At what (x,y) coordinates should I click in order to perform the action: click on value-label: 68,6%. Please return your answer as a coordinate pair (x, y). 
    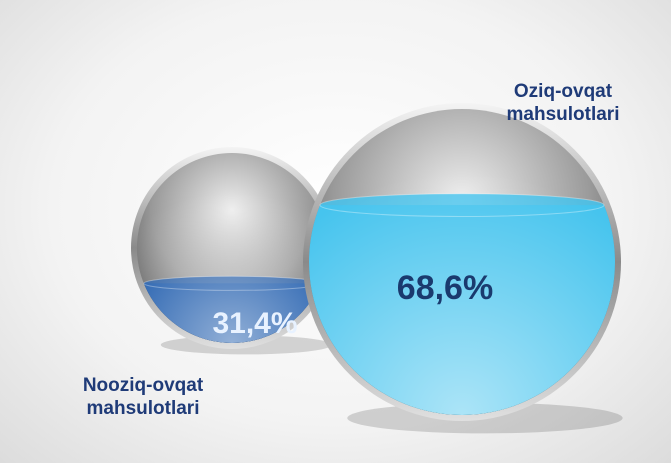
    Looking at the image, I should click on (445, 288).